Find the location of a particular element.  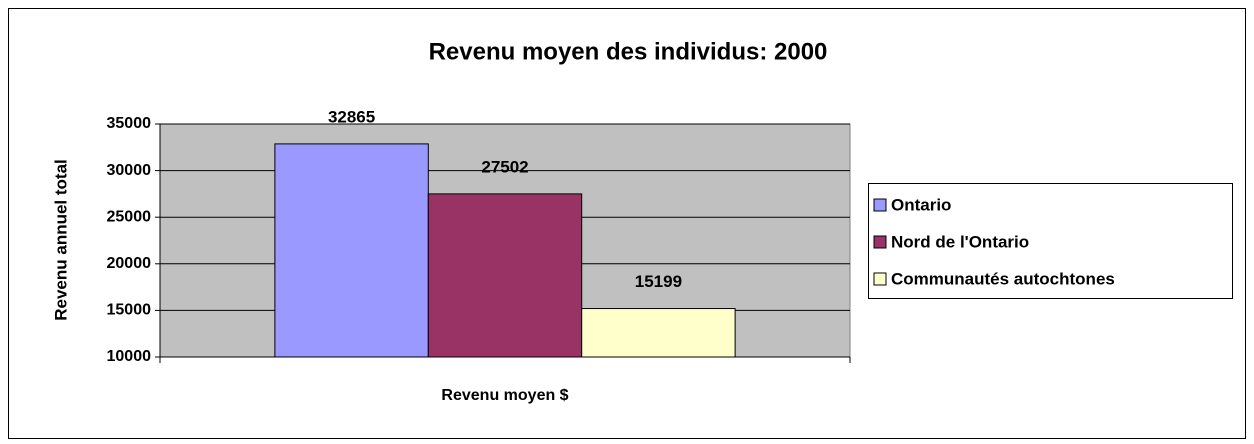

value-label: 15199 is located at coordinates (658, 281).